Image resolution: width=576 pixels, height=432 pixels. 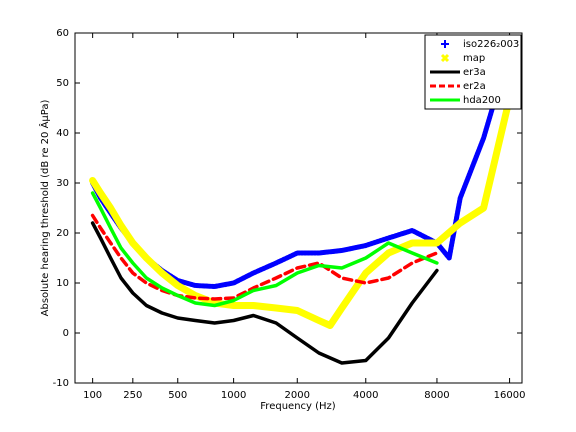 I want to click on x-tick-label: 8000, so click(x=436, y=395).